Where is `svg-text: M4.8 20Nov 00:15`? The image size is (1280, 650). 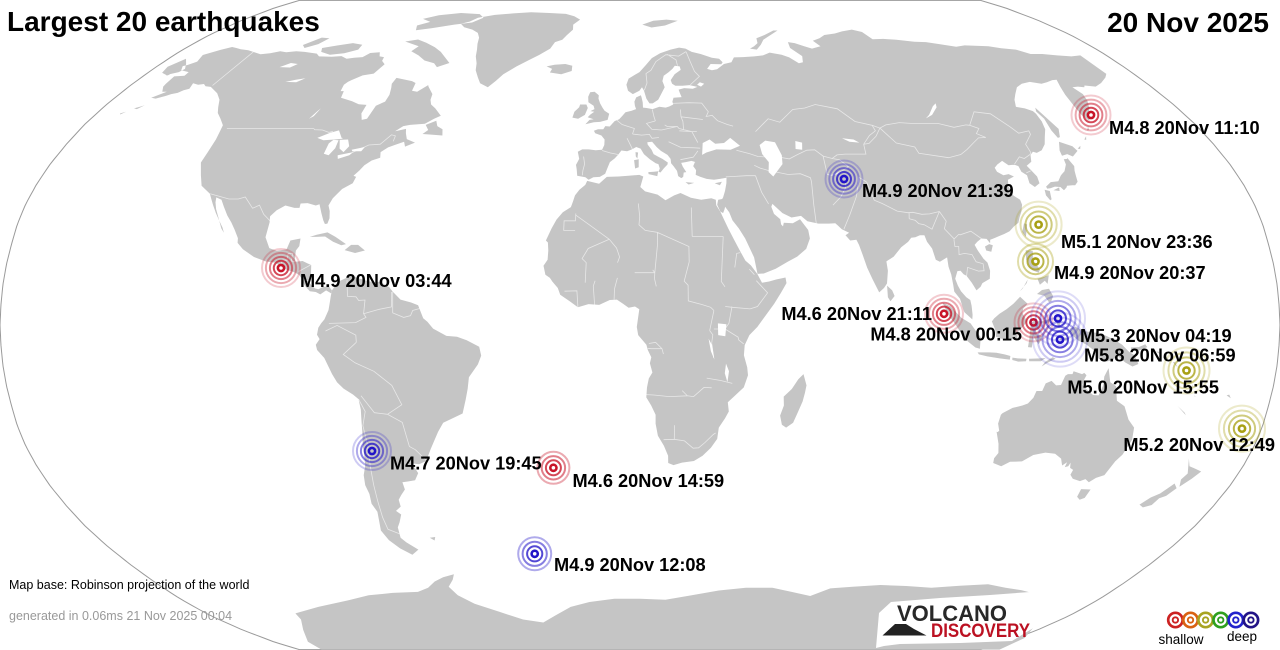 svg-text: M4.8 20Nov 00:15 is located at coordinates (946, 334).